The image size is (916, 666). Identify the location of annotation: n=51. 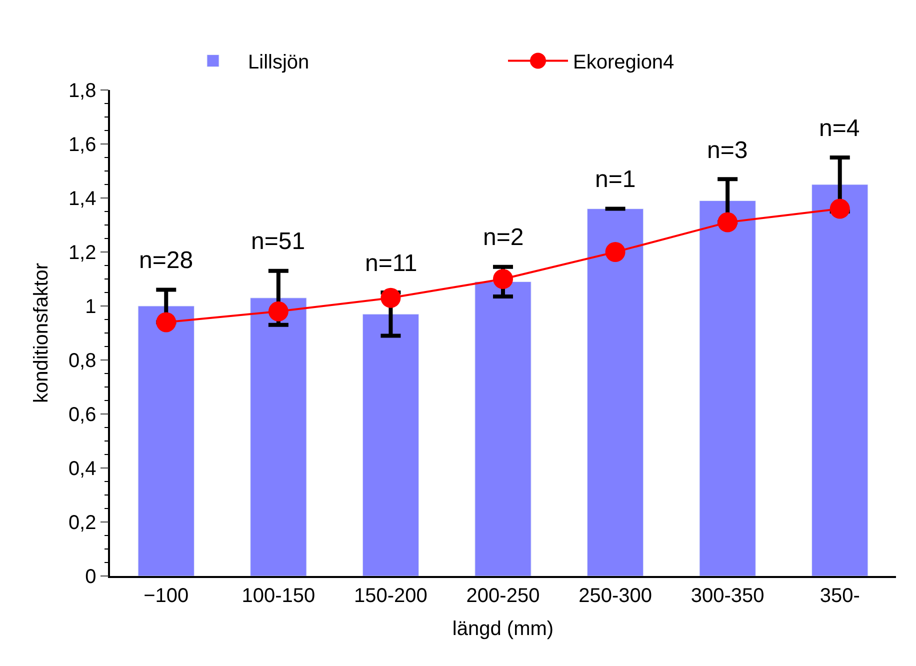
(278, 241).